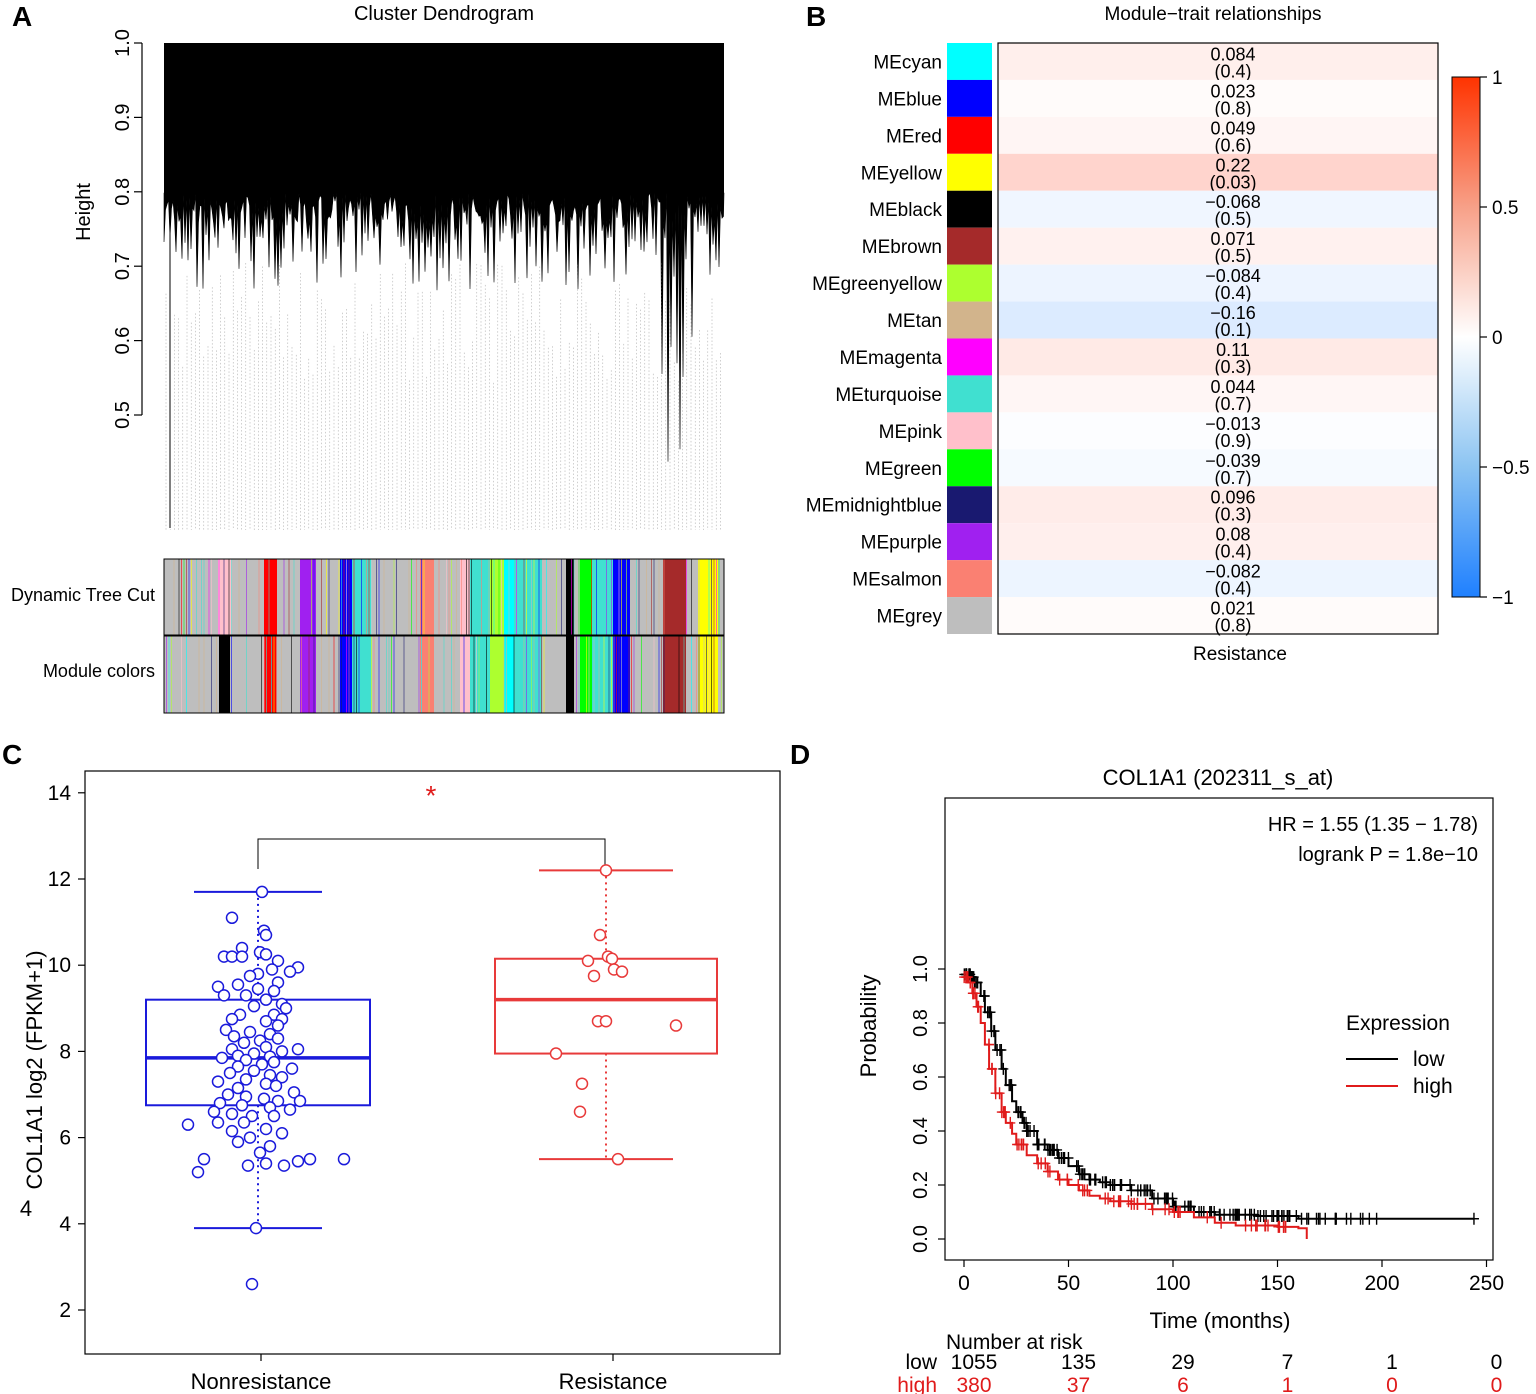  What do you see at coordinates (1232, 108) in the screenshot?
I see `cell-pvalue-meblue: (0.8)` at bounding box center [1232, 108].